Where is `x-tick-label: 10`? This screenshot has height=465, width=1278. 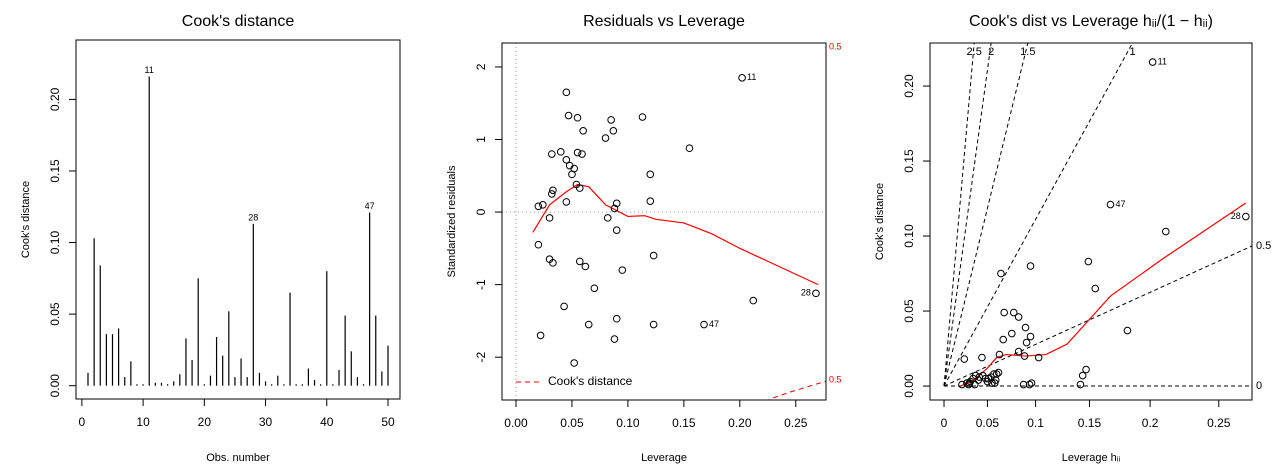
x-tick-label: 10 is located at coordinates (143, 422).